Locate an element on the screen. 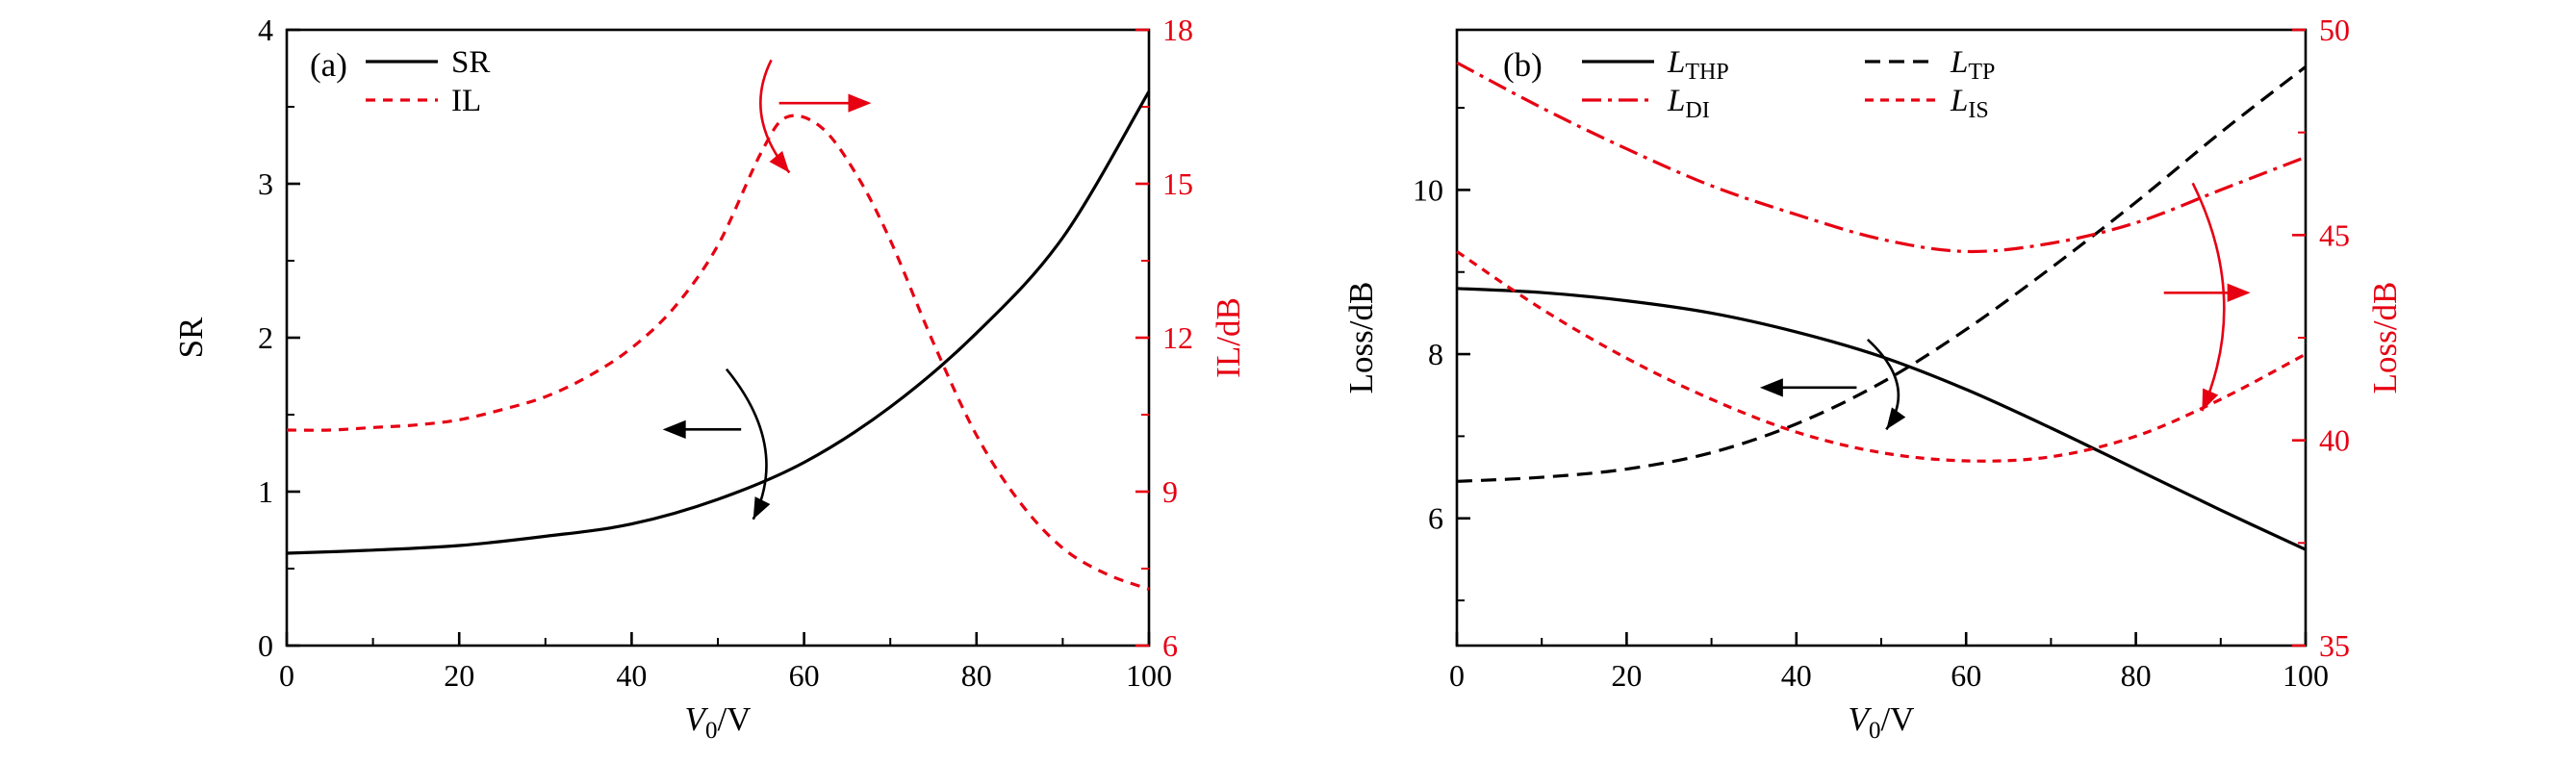  left-tick-label: 10 is located at coordinates (1428, 189).